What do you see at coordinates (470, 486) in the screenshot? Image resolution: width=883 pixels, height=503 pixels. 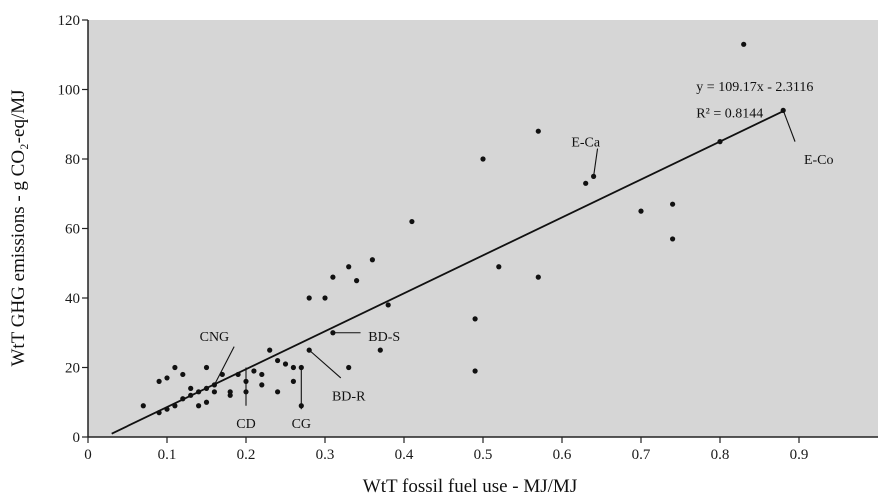 I see `x-axis-label: WtT fossil fuel use - MJ/MJ` at bounding box center [470, 486].